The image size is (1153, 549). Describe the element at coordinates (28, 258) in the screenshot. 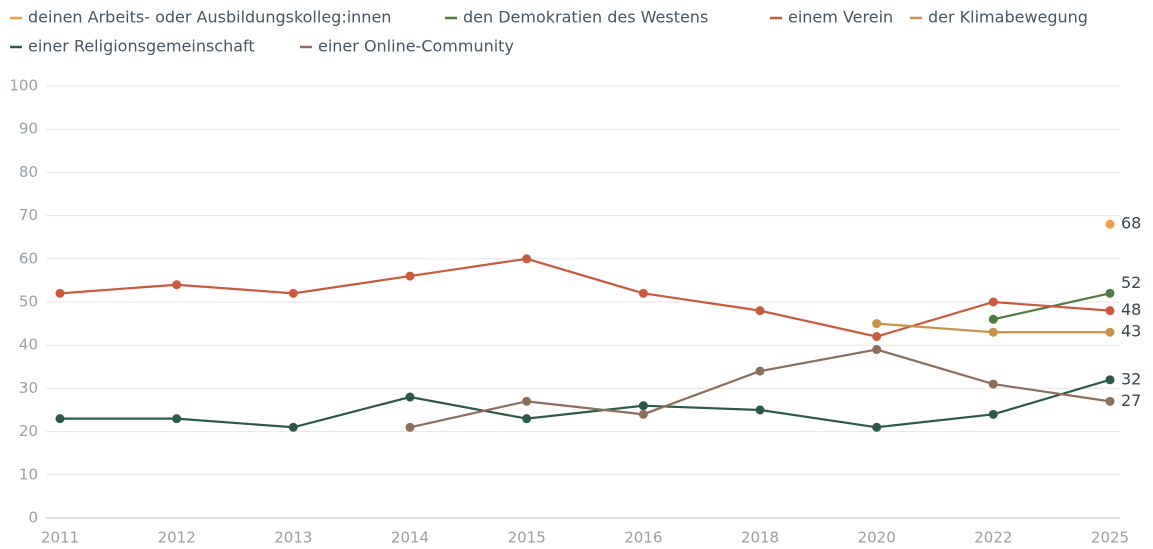

I see `y-tick-label: 60` at that location.